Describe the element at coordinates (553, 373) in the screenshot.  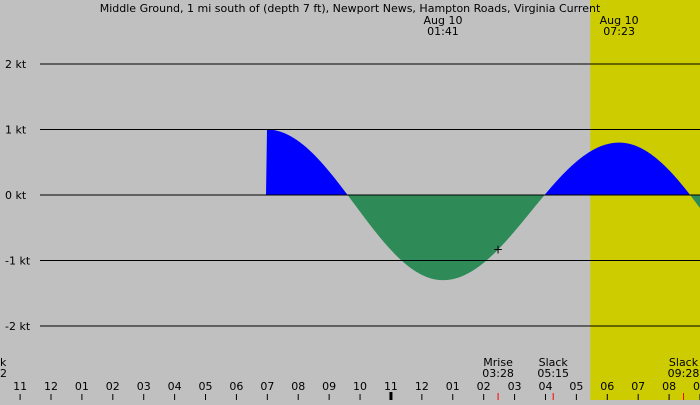
I see `event-time-label: 05:15` at that location.